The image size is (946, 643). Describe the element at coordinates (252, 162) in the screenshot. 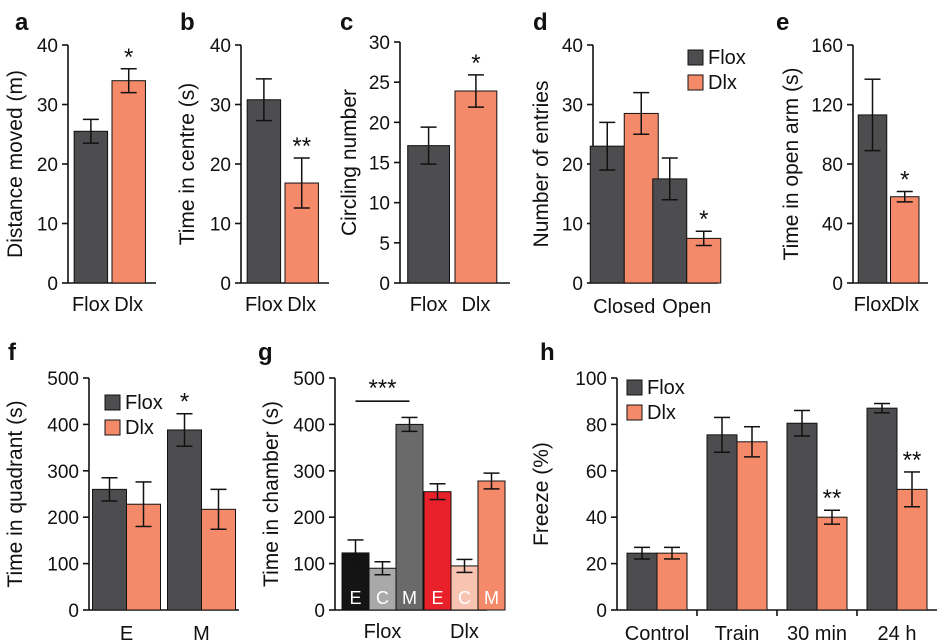

I see `panel-b: b 0 10 20 30 40 Time in centre (s) Flox ** Dlx` at that location.